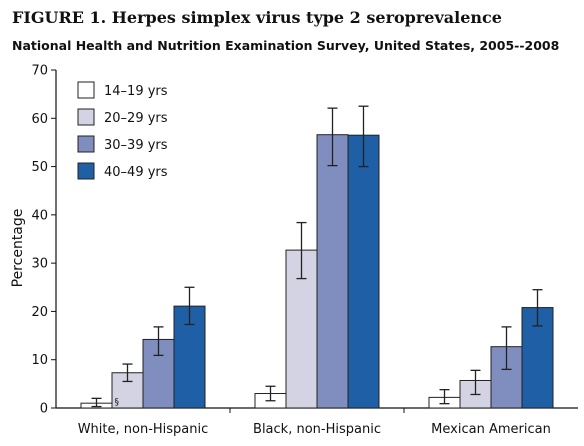 Image resolution: width=584 pixels, height=446 pixels. Describe the element at coordinates (39, 312) in the screenshot. I see `y-tick-label: 20` at that location.